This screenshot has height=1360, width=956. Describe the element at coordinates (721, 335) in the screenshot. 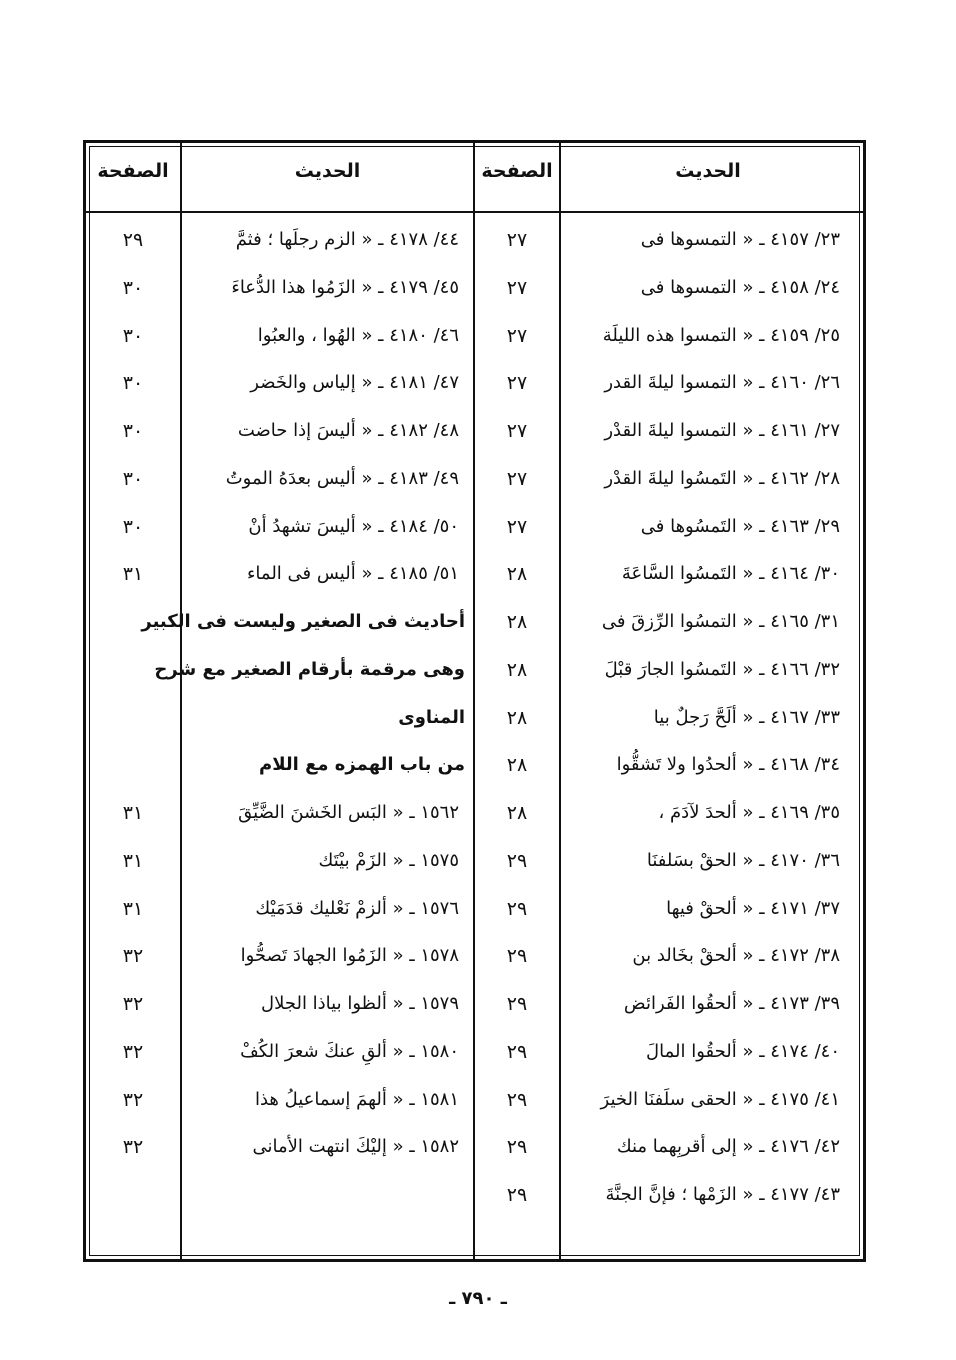

I see `entry-text: ٢٥/ ٤١٥٩ ـ « التمسوا هذه الليلَة` at that location.